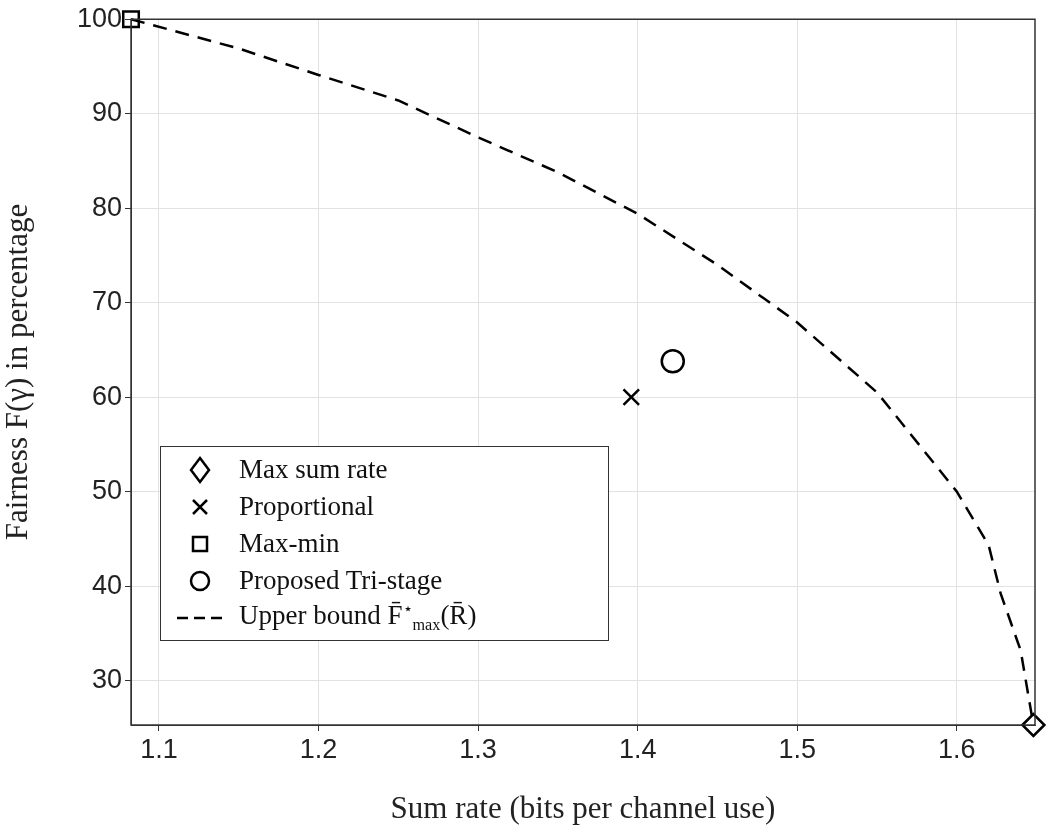 This screenshot has height=828, width=1050. What do you see at coordinates (17, 372) in the screenshot?
I see `y-axis-title: Fairness F(γ) in percentage` at bounding box center [17, 372].